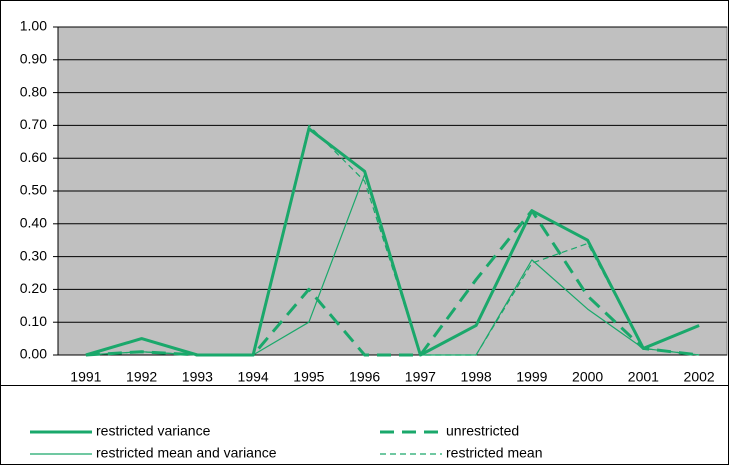 The height and width of the screenshot is (470, 729). I want to click on y-tick-label: 0.30, so click(33, 255).